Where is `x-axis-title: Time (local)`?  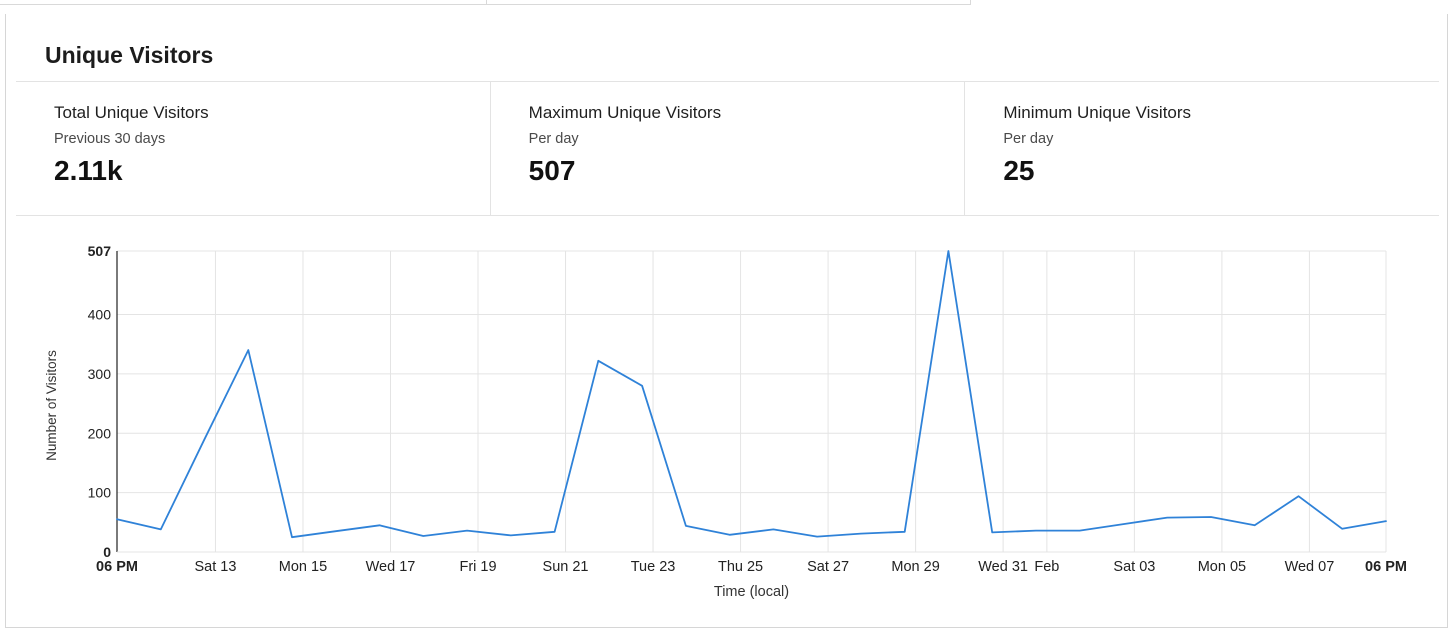 x-axis-title: Time (local) is located at coordinates (751, 592).